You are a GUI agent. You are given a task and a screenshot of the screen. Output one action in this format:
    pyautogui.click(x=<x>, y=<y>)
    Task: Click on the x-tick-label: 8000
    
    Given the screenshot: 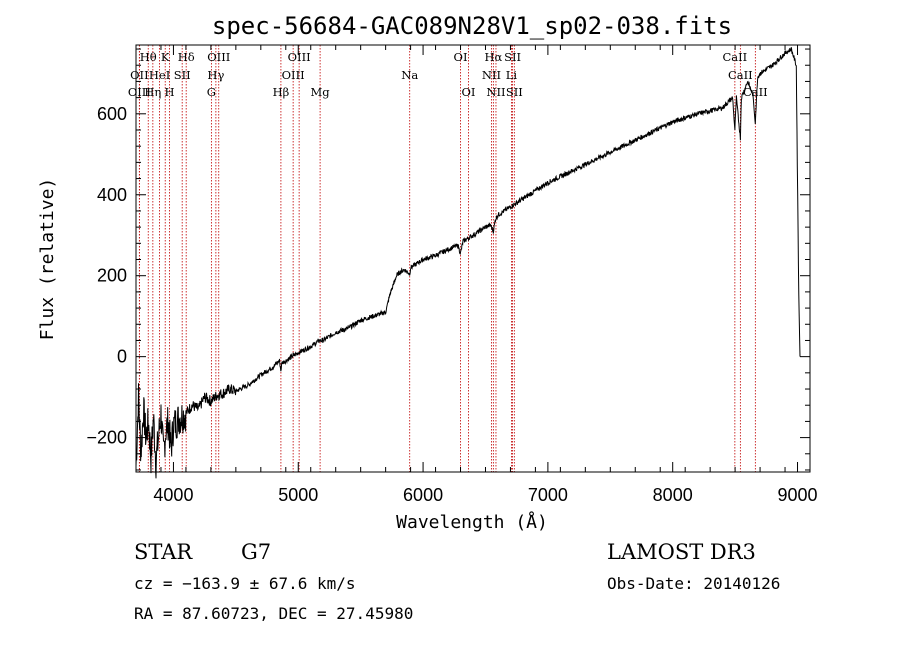 What is the action you would take?
    pyautogui.click(x=673, y=495)
    